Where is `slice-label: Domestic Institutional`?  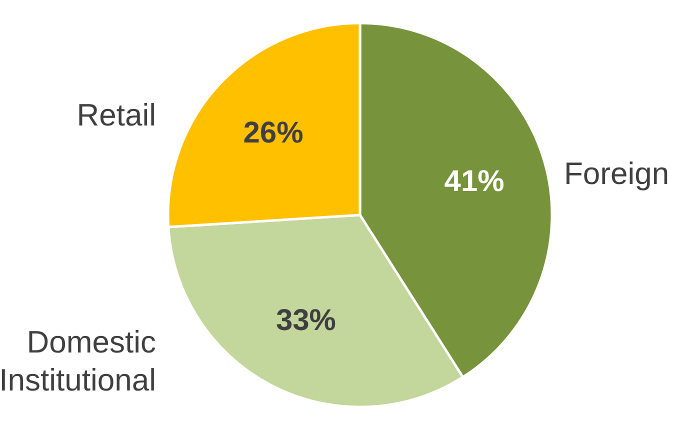
slice-label: Domestic Institutional is located at coordinates (78, 361).